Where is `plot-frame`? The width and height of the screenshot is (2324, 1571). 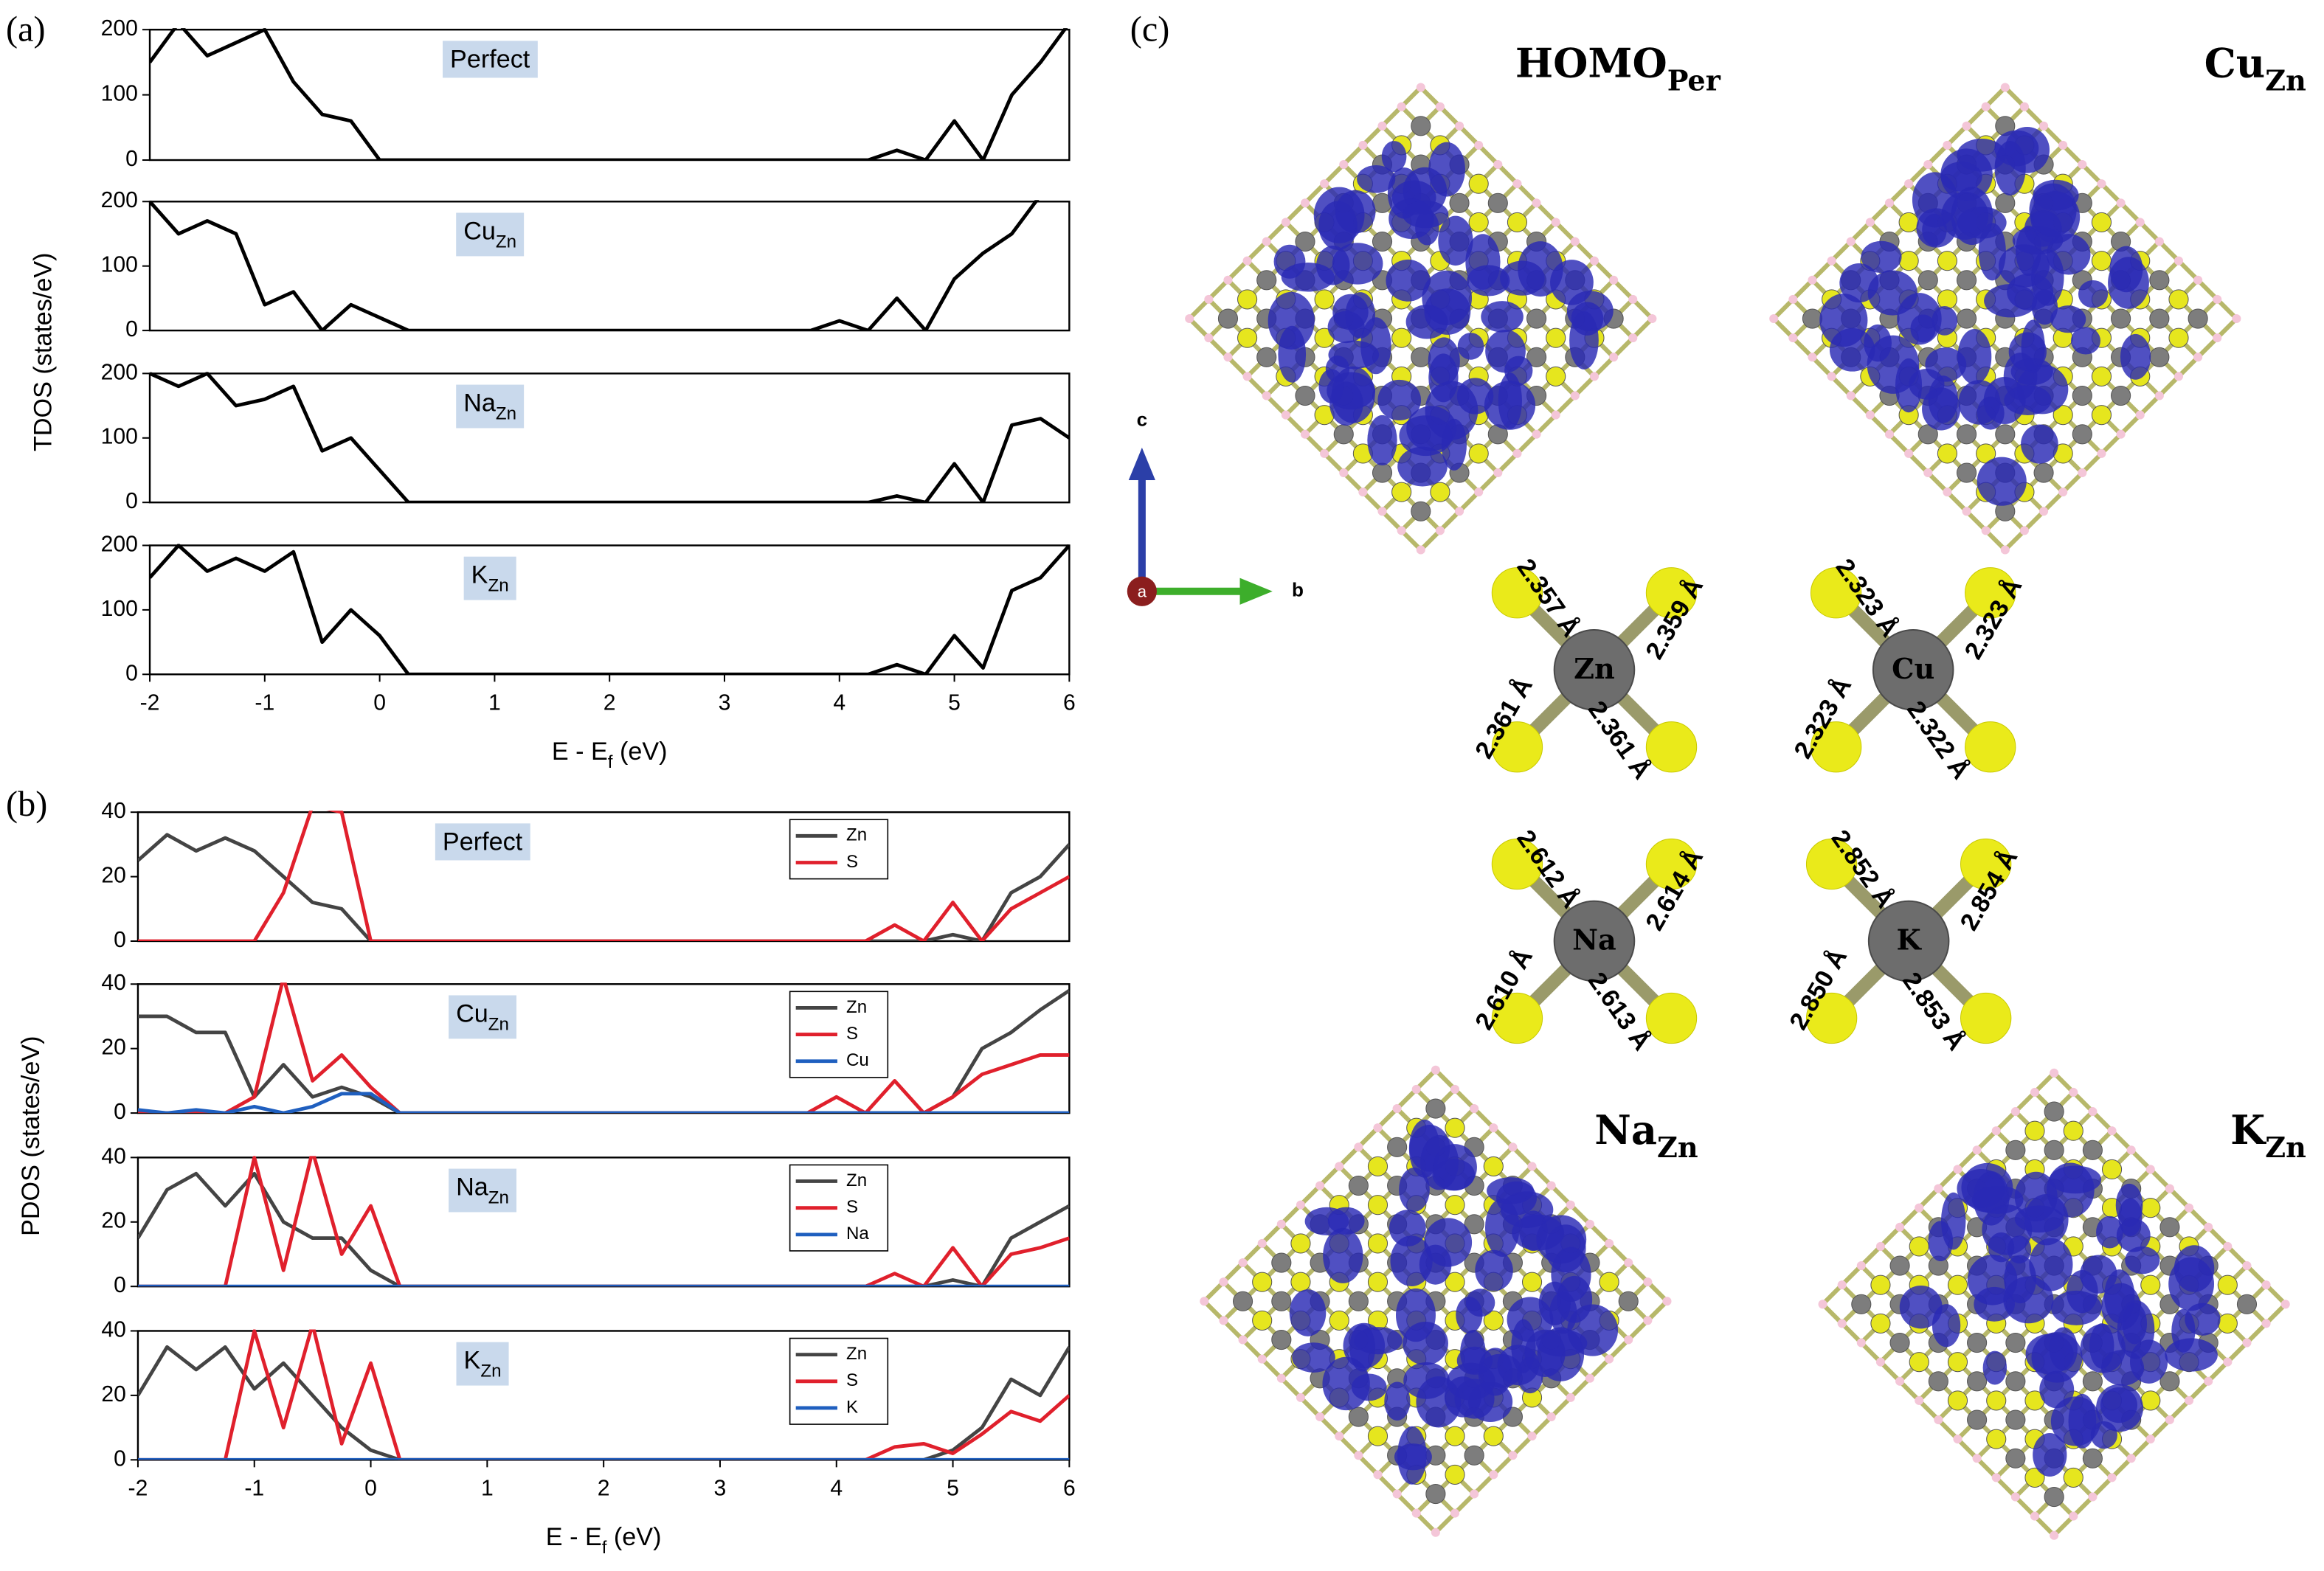
plot-frame is located at coordinates (603, 1222).